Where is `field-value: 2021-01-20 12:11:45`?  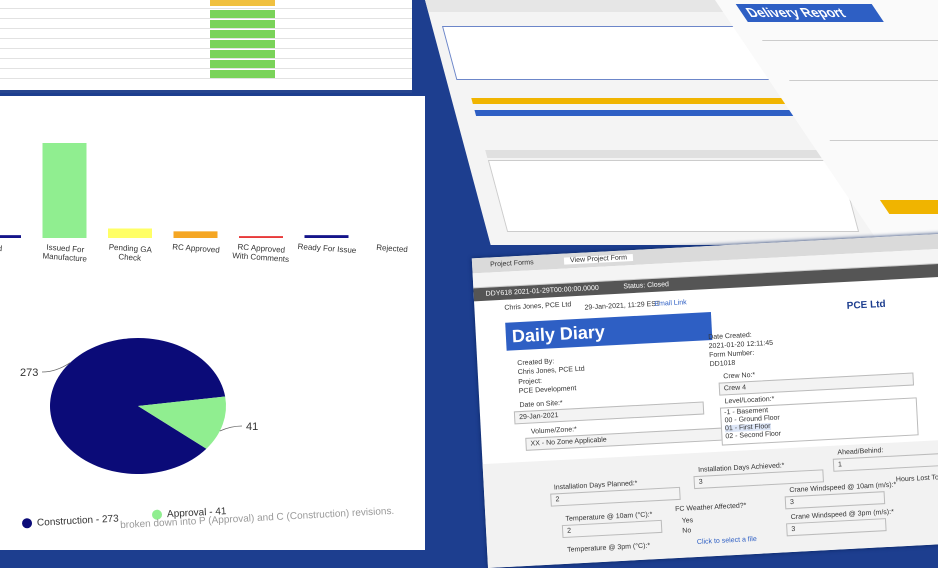
field-value: 2021-01-20 12:11:45 is located at coordinates (741, 345).